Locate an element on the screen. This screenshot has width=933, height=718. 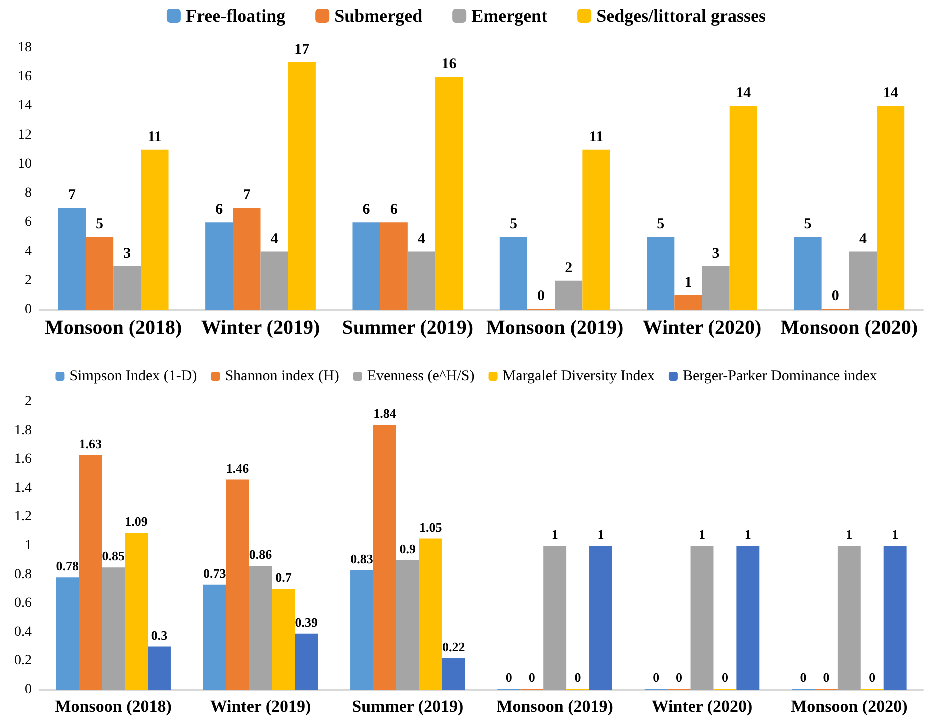
y-tick-label: 4 is located at coordinates (28, 252).